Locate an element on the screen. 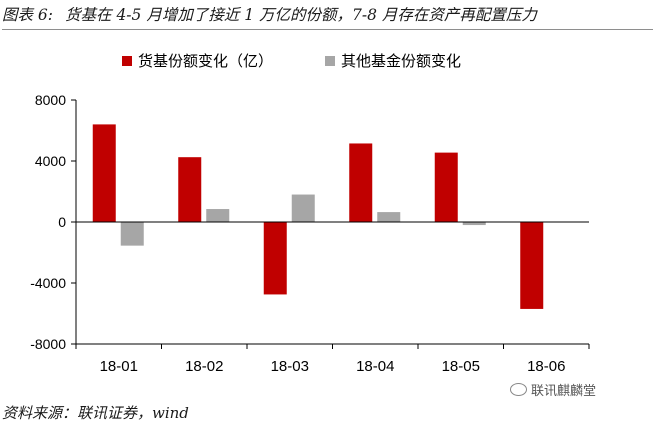 This screenshot has height=429, width=655. y-tick-label: -8000 is located at coordinates (48, 344).